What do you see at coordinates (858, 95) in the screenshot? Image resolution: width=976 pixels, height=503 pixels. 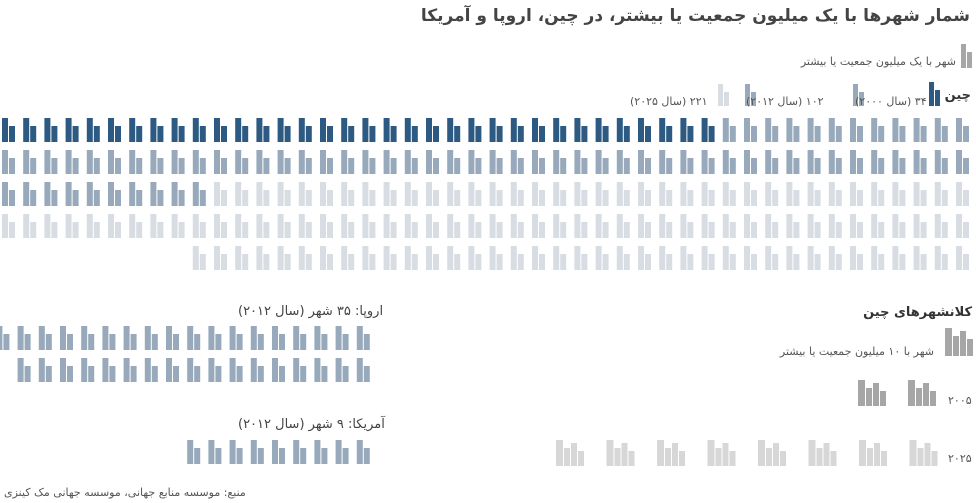 I see `legend-2000-icon` at bounding box center [858, 95].